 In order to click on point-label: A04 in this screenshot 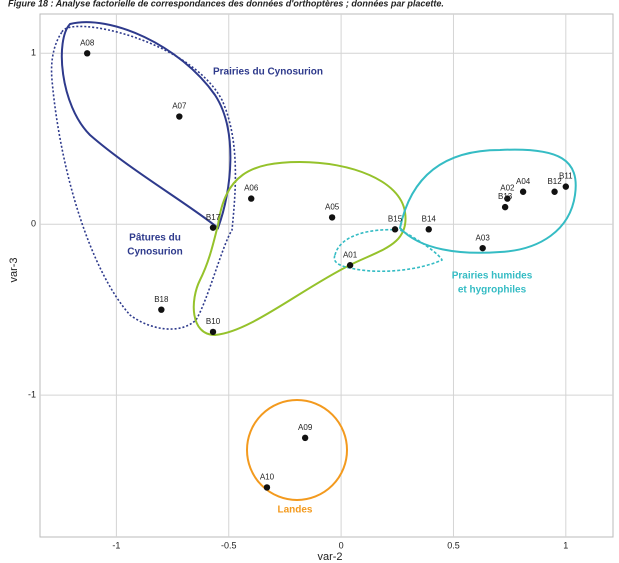, I will do `click(523, 181)`.